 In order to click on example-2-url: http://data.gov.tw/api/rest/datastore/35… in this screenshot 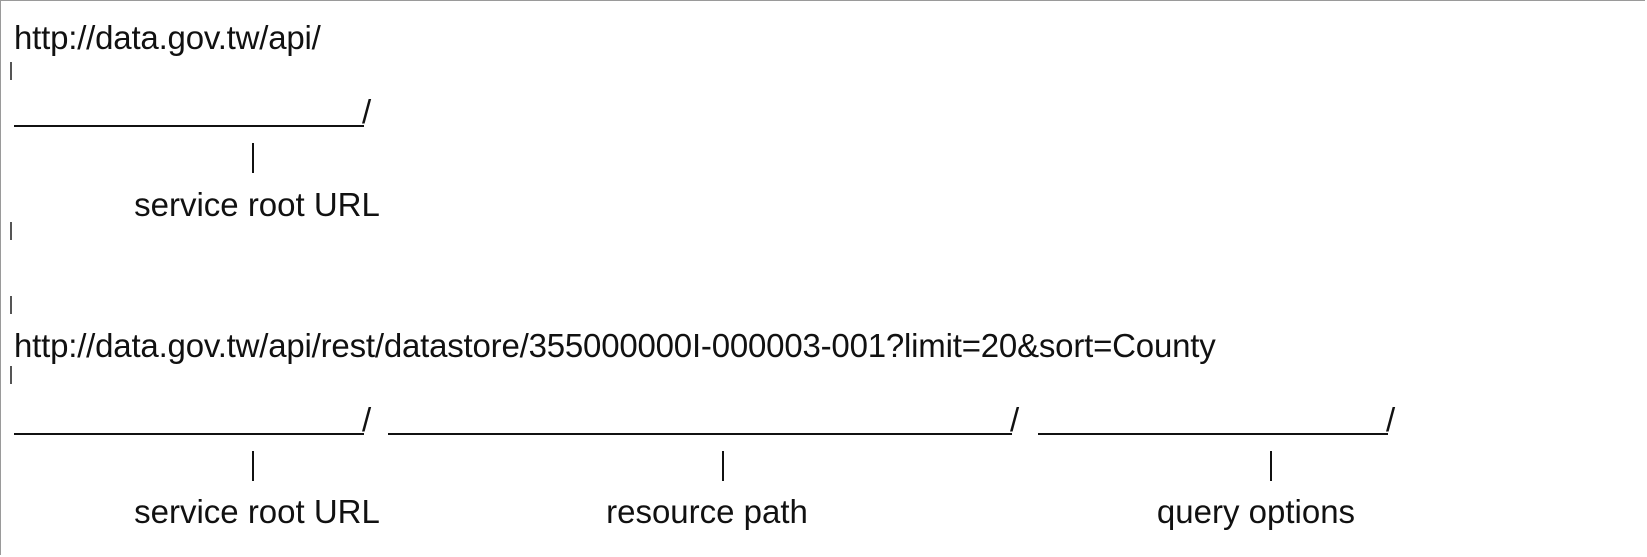, I will do `click(615, 345)`.